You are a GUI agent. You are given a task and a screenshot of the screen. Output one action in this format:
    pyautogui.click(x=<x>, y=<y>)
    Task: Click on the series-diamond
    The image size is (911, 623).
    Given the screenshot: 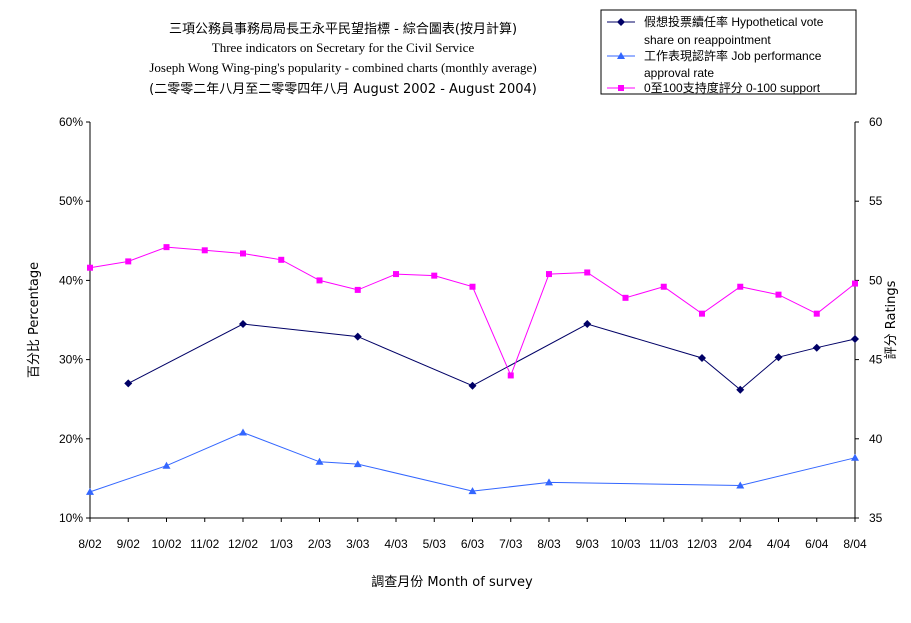 What is the action you would take?
    pyautogui.click(x=491, y=356)
    